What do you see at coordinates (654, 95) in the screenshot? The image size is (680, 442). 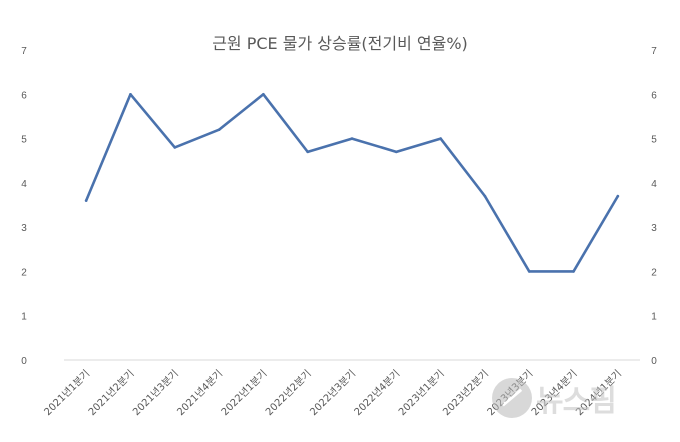 I see `y-tick-label-right: 6` at bounding box center [654, 95].